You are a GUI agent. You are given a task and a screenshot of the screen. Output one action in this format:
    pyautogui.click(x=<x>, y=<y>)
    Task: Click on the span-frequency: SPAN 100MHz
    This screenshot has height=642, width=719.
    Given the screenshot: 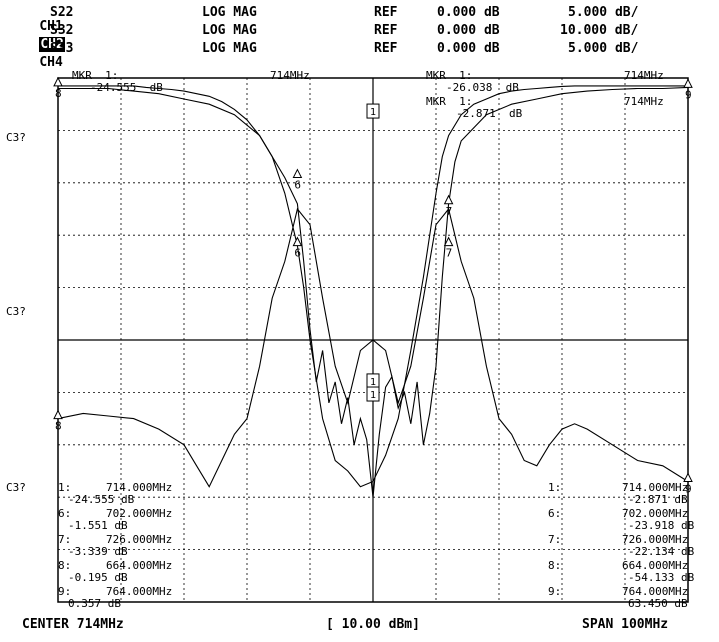 What is the action you would take?
    pyautogui.click(x=625, y=624)
    